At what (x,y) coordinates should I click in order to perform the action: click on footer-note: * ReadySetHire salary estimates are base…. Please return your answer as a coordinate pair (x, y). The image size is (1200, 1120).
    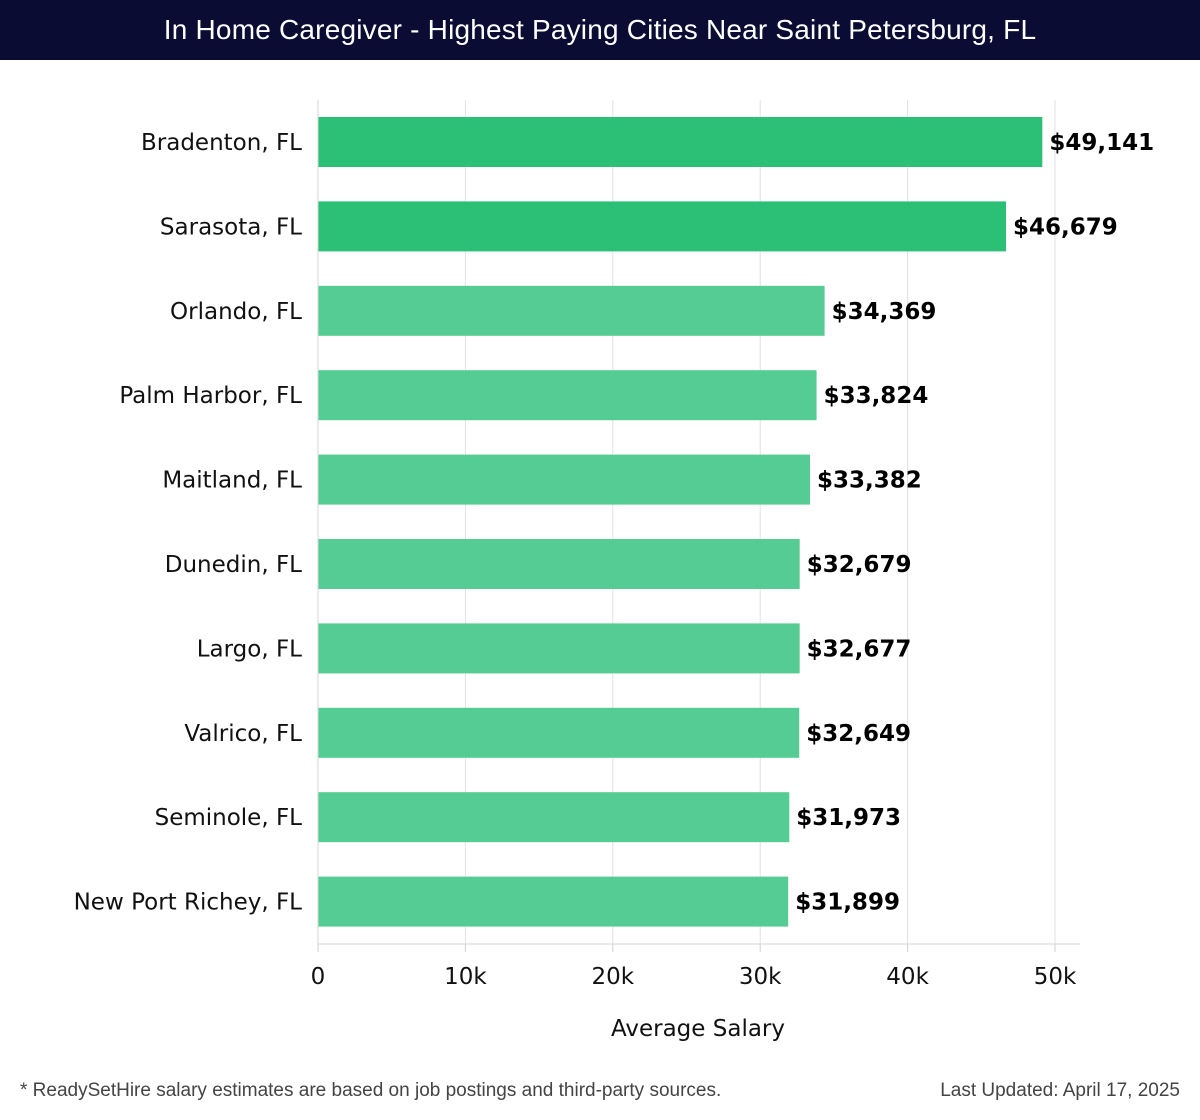
    Looking at the image, I should click on (371, 1090).